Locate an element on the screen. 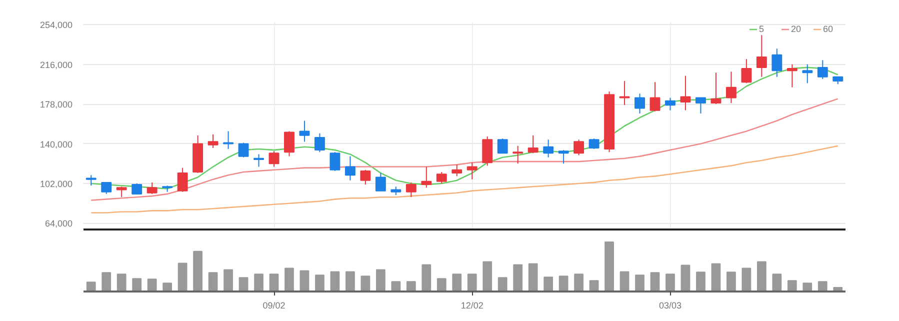 This screenshot has width=899, height=321. x-tick-label: 09/02 is located at coordinates (274, 305).